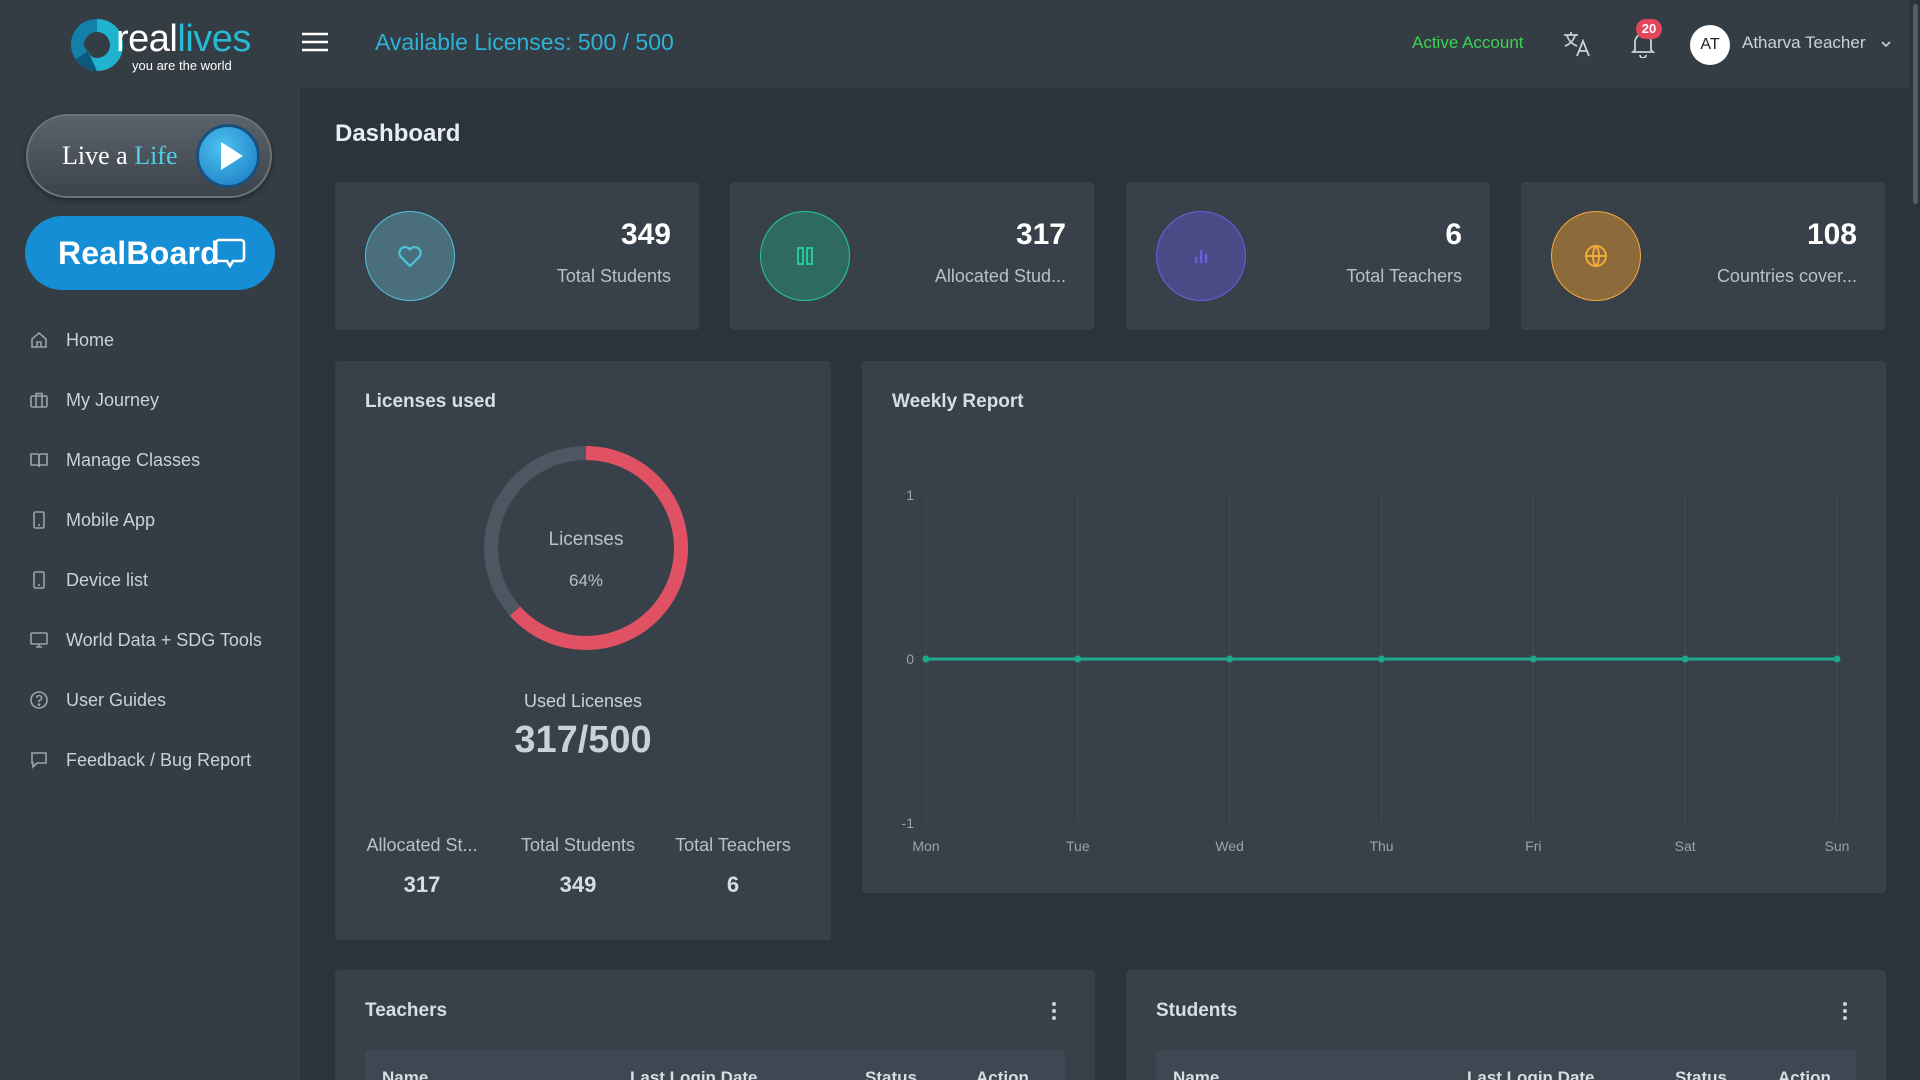 The width and height of the screenshot is (1920, 1080). Describe the element at coordinates (910, 495) in the screenshot. I see `y-tick-label: 1` at that location.